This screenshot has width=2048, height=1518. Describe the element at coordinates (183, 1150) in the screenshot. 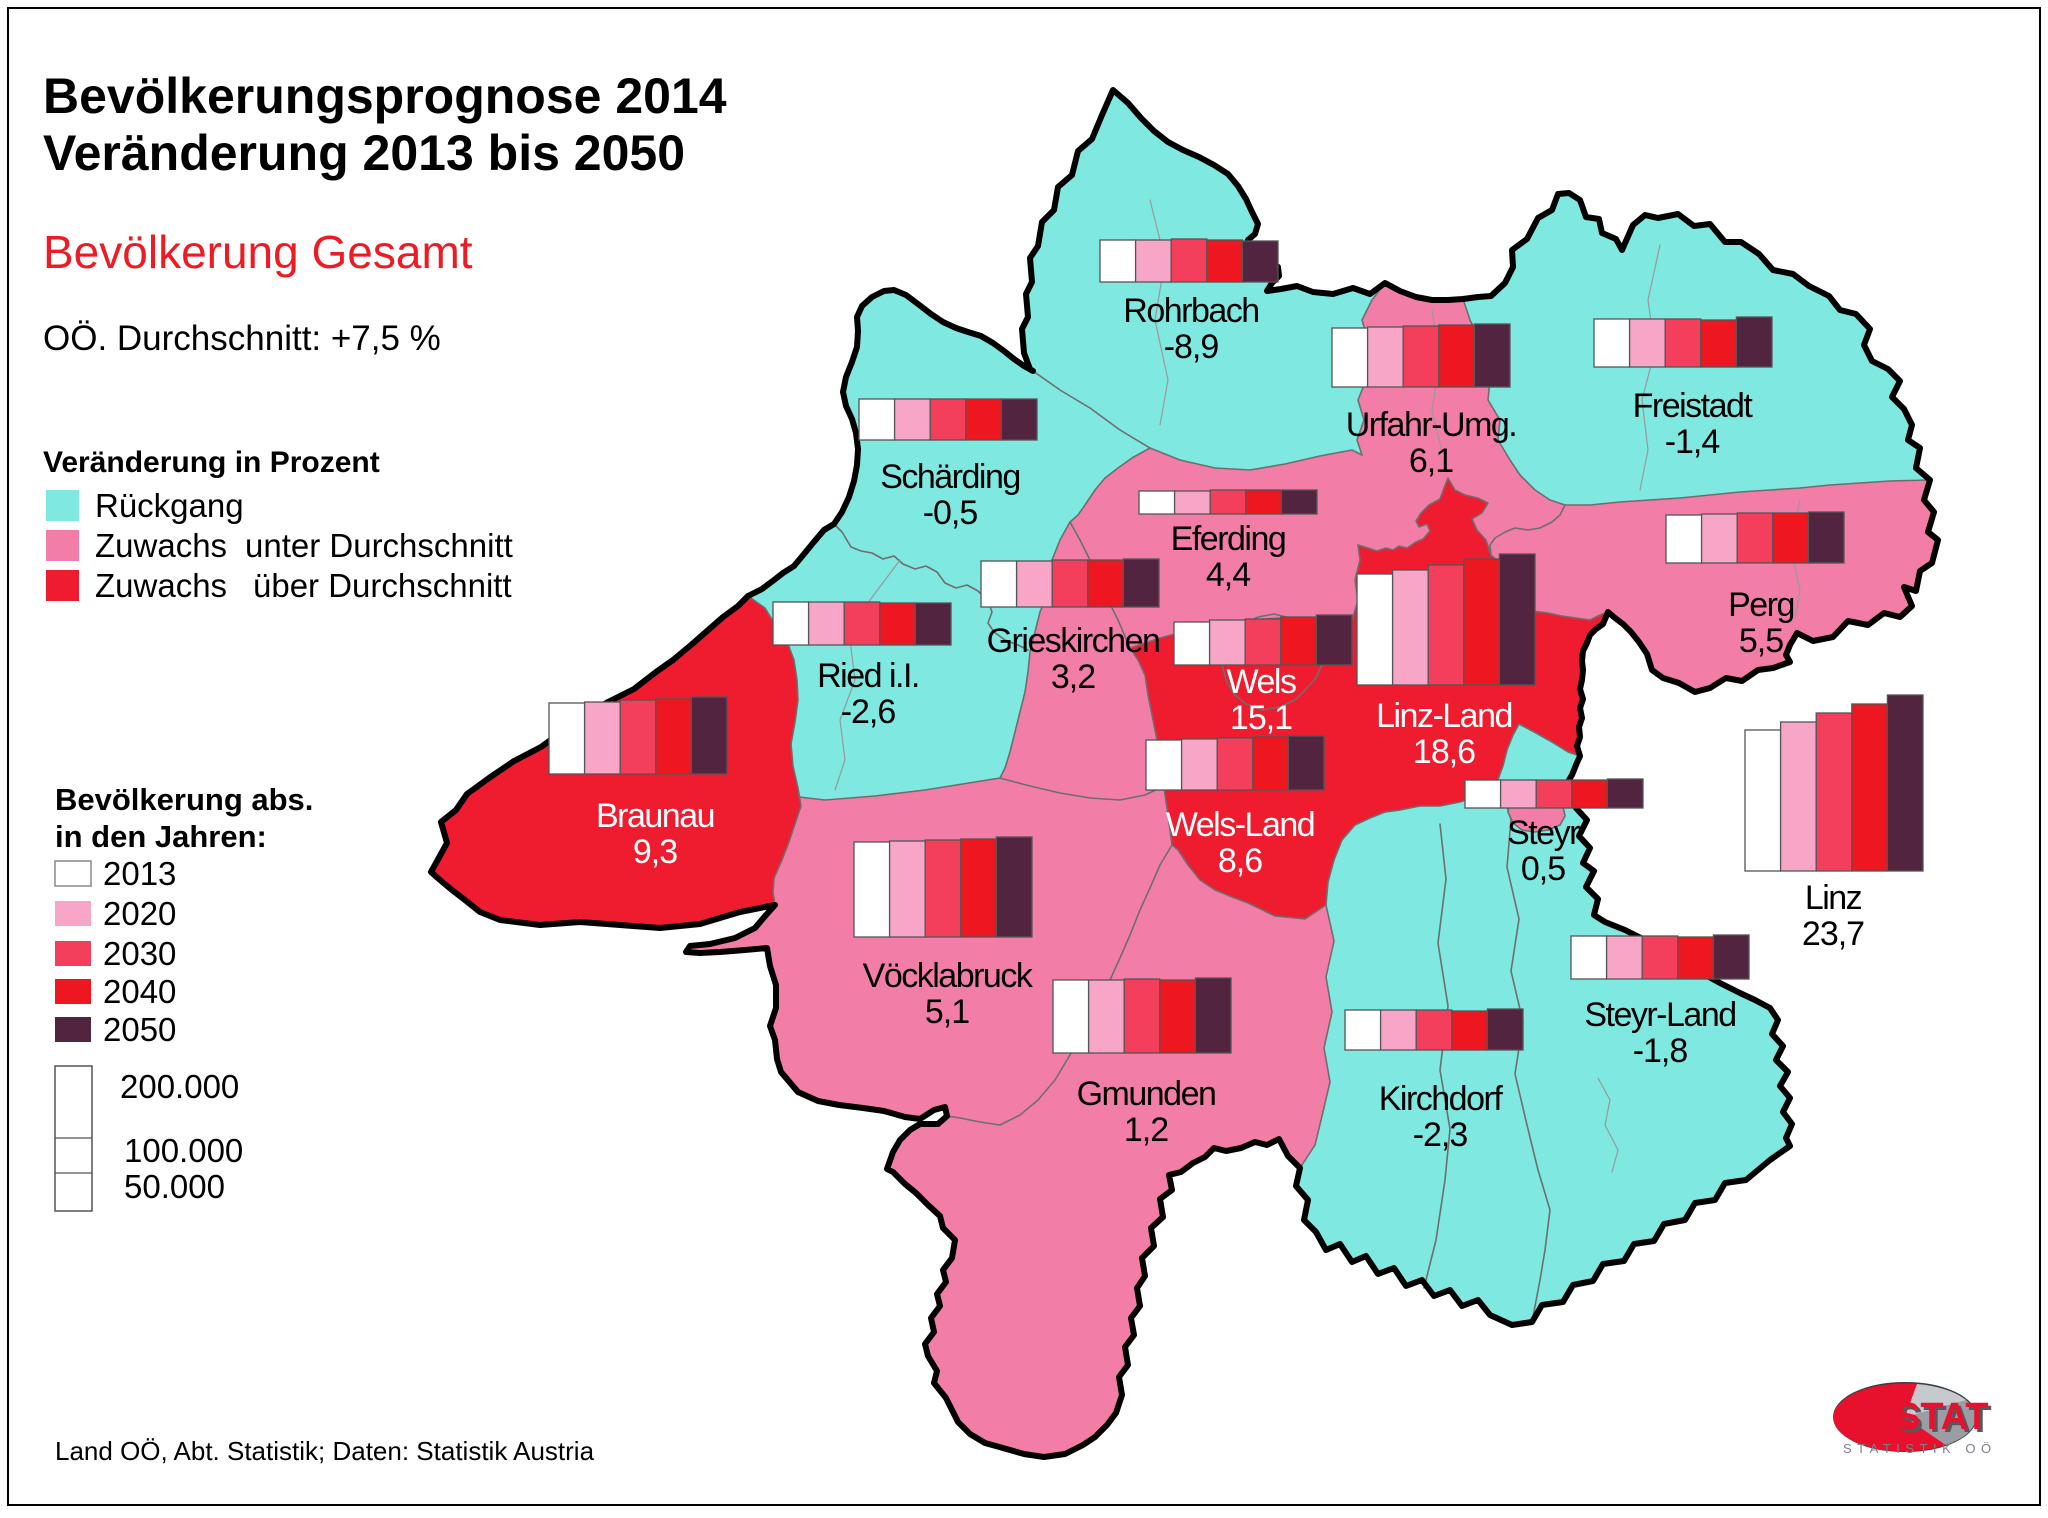

I see `svg-text: 100.000` at that location.